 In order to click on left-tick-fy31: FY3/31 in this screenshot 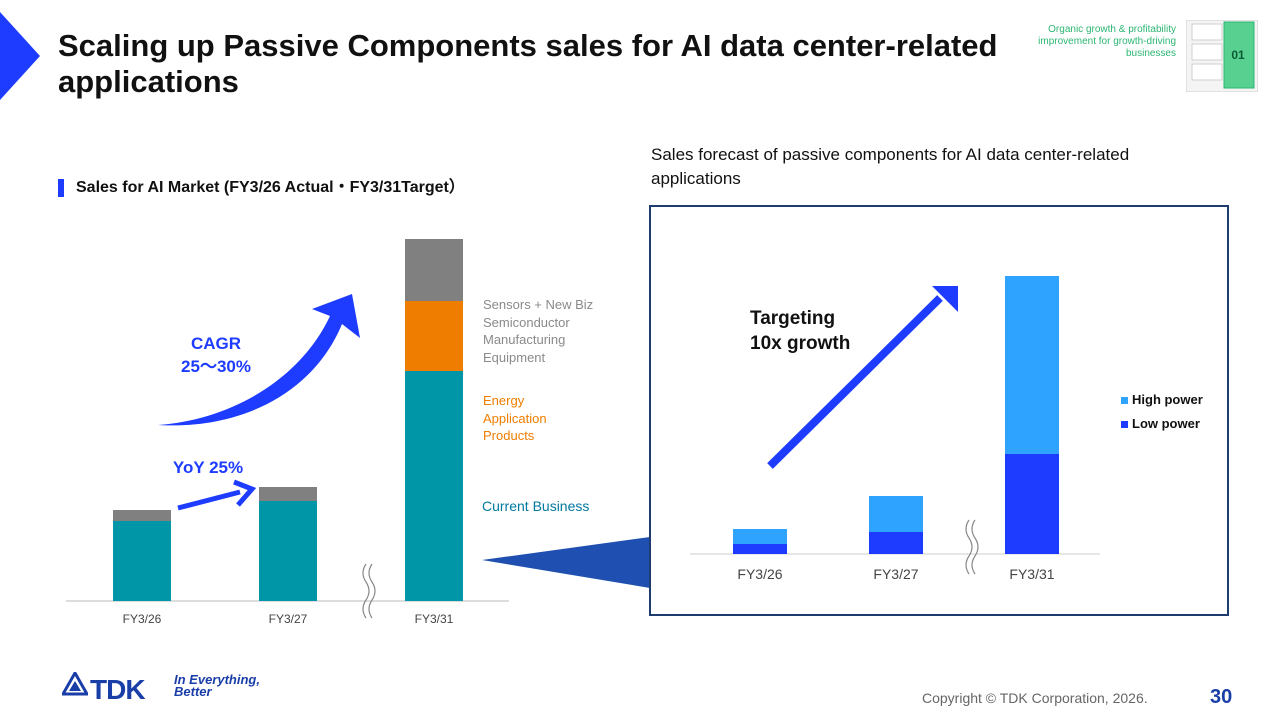, I will do `click(434, 619)`.